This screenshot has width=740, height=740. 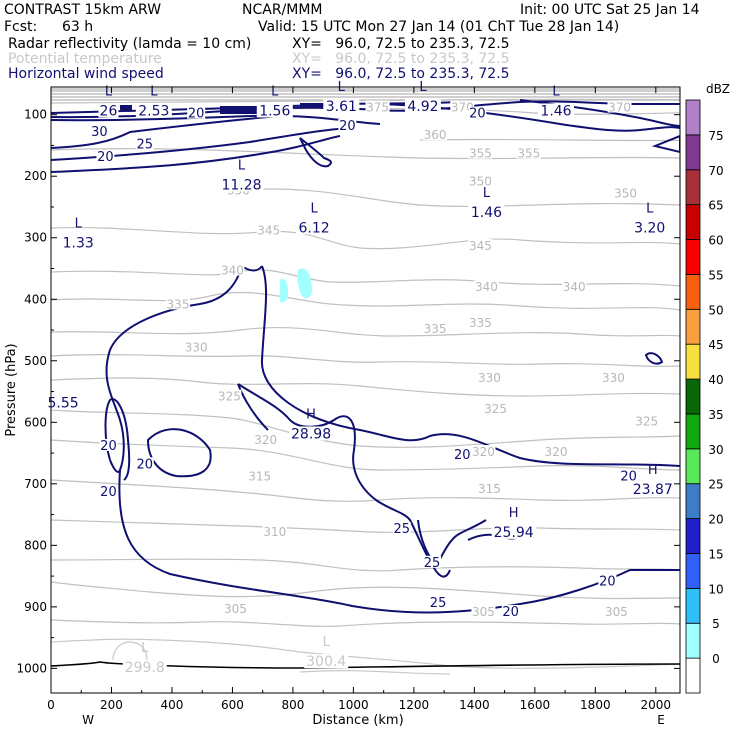 What do you see at coordinates (357, 720) in the screenshot?
I see `x-axis-label: Distance (km)` at bounding box center [357, 720].